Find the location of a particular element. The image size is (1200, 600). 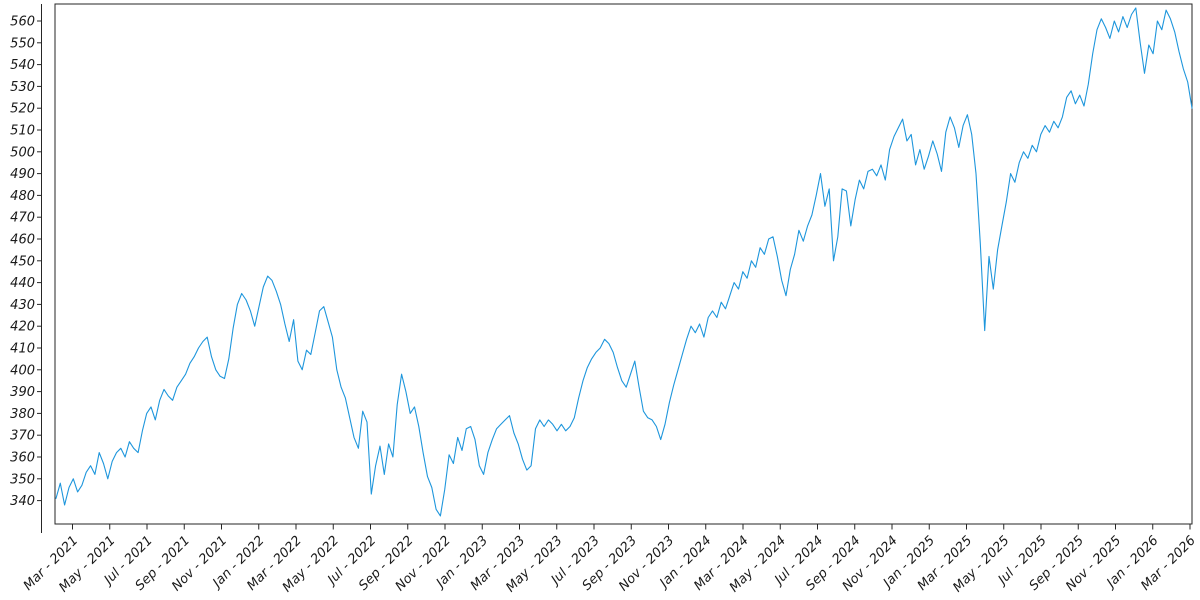

y-axis-tick-label: 410 is located at coordinates (22, 349).